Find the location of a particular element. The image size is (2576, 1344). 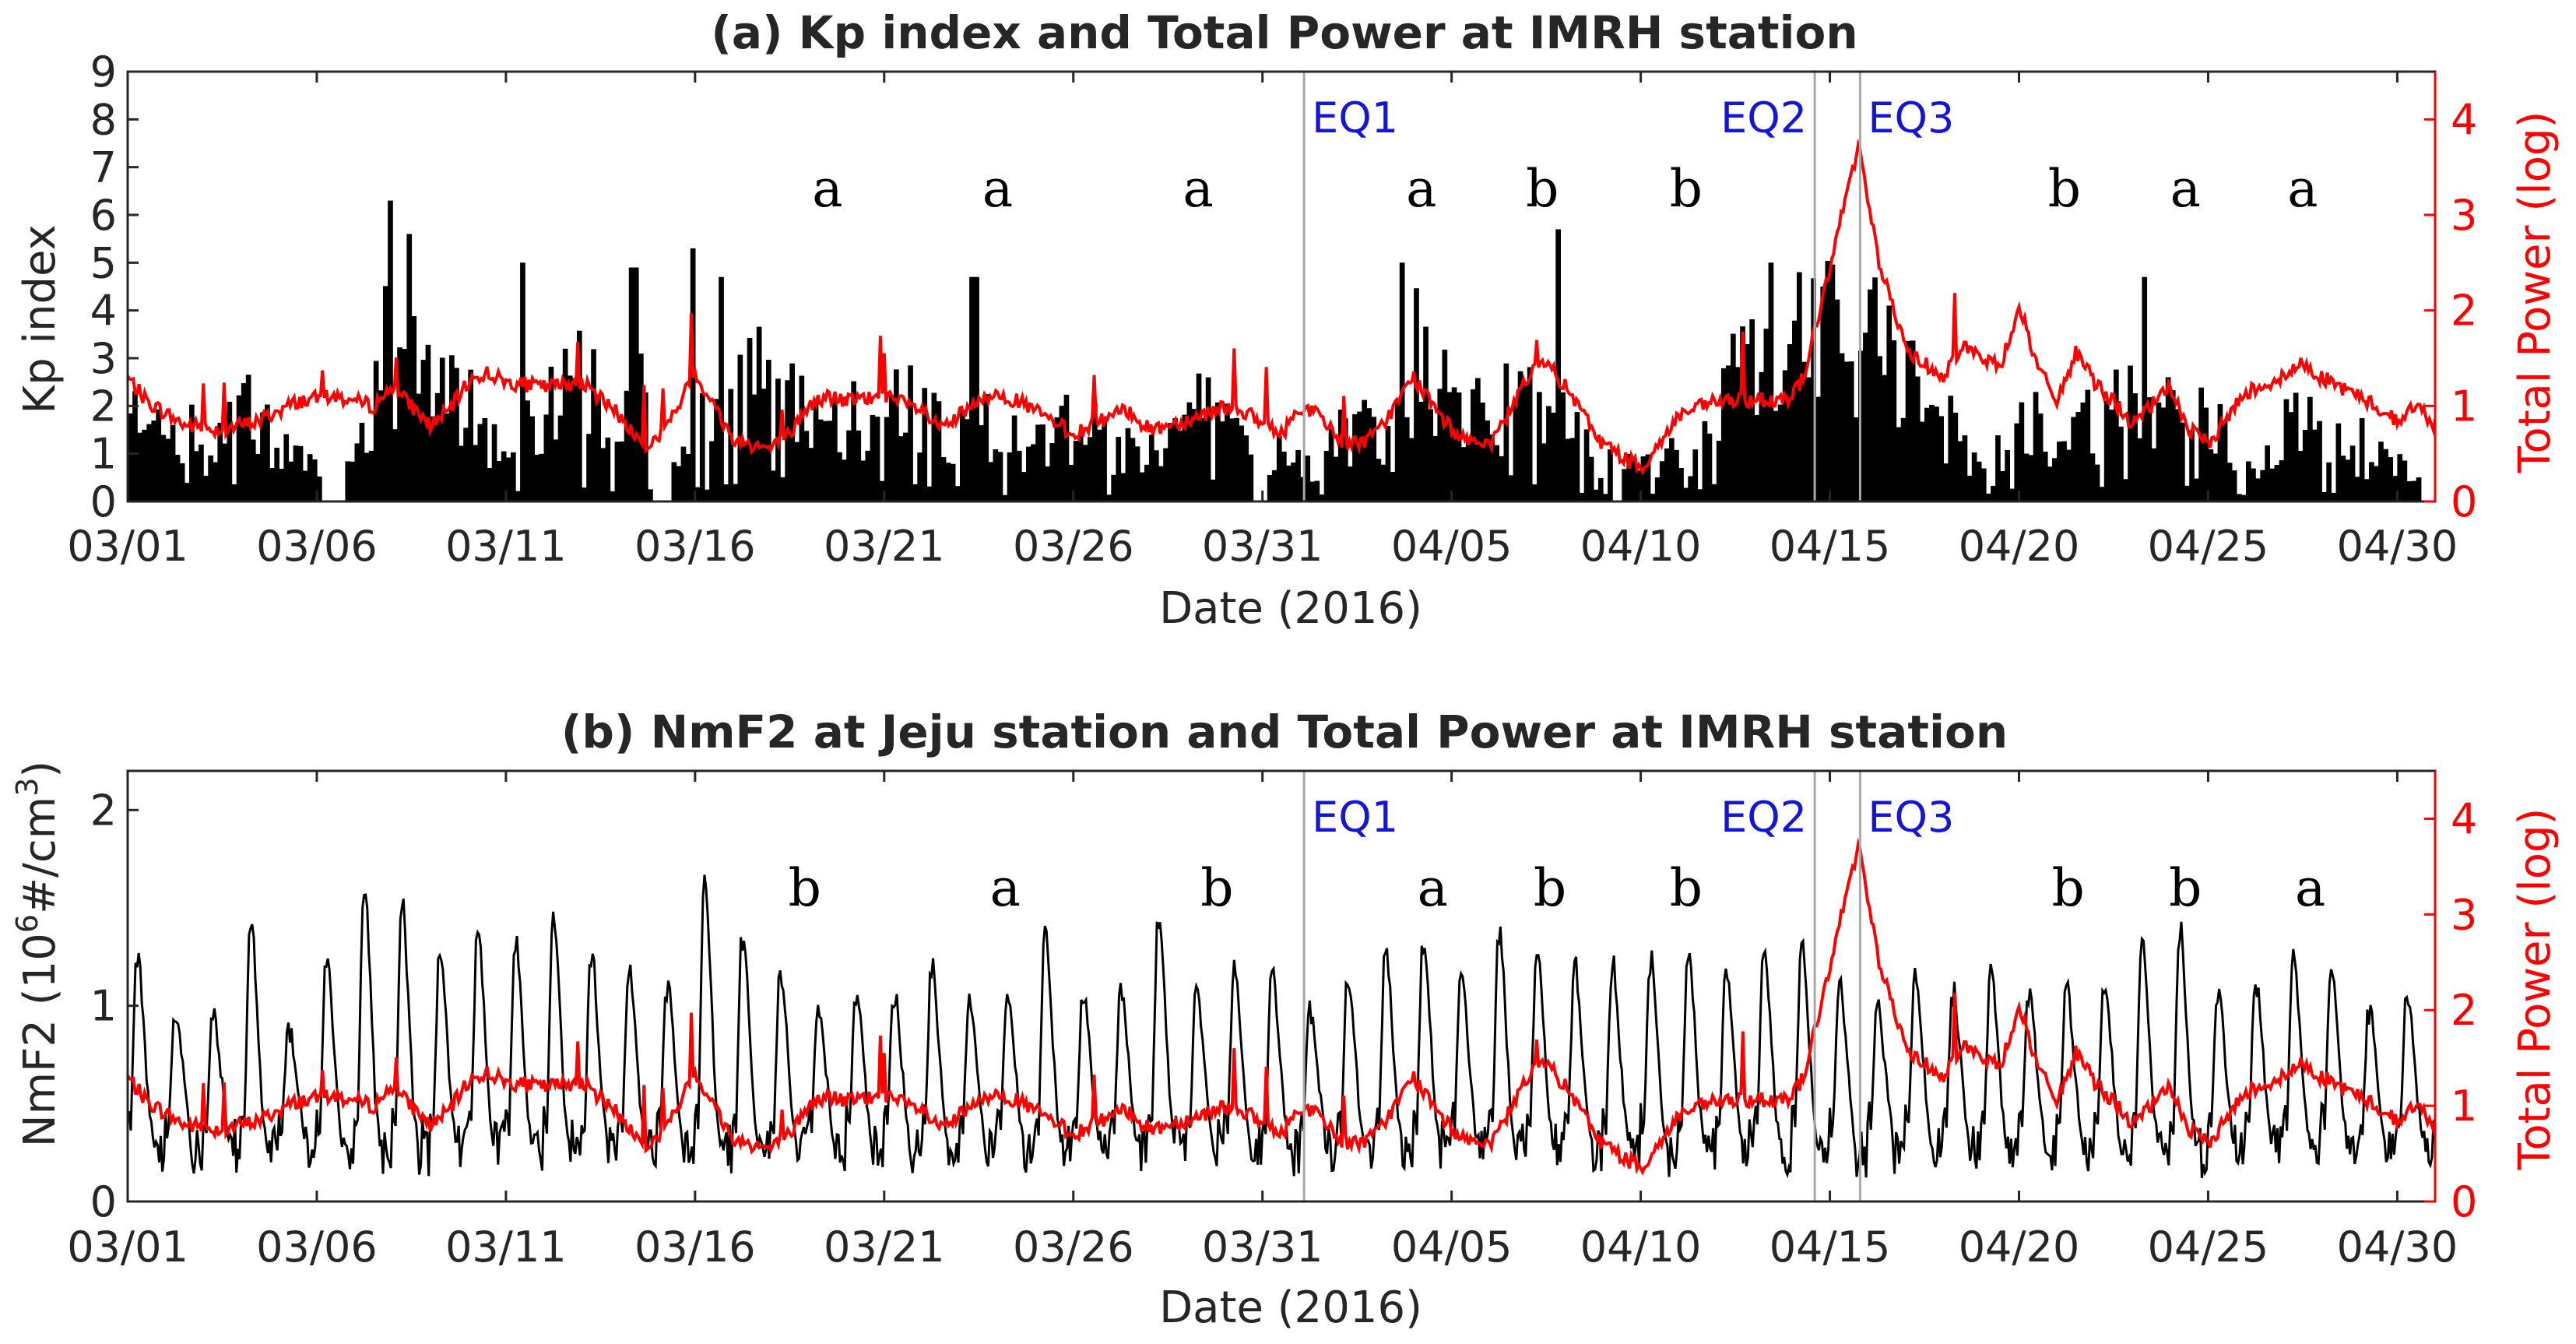

period-annotation: b is located at coordinates (1542, 189).